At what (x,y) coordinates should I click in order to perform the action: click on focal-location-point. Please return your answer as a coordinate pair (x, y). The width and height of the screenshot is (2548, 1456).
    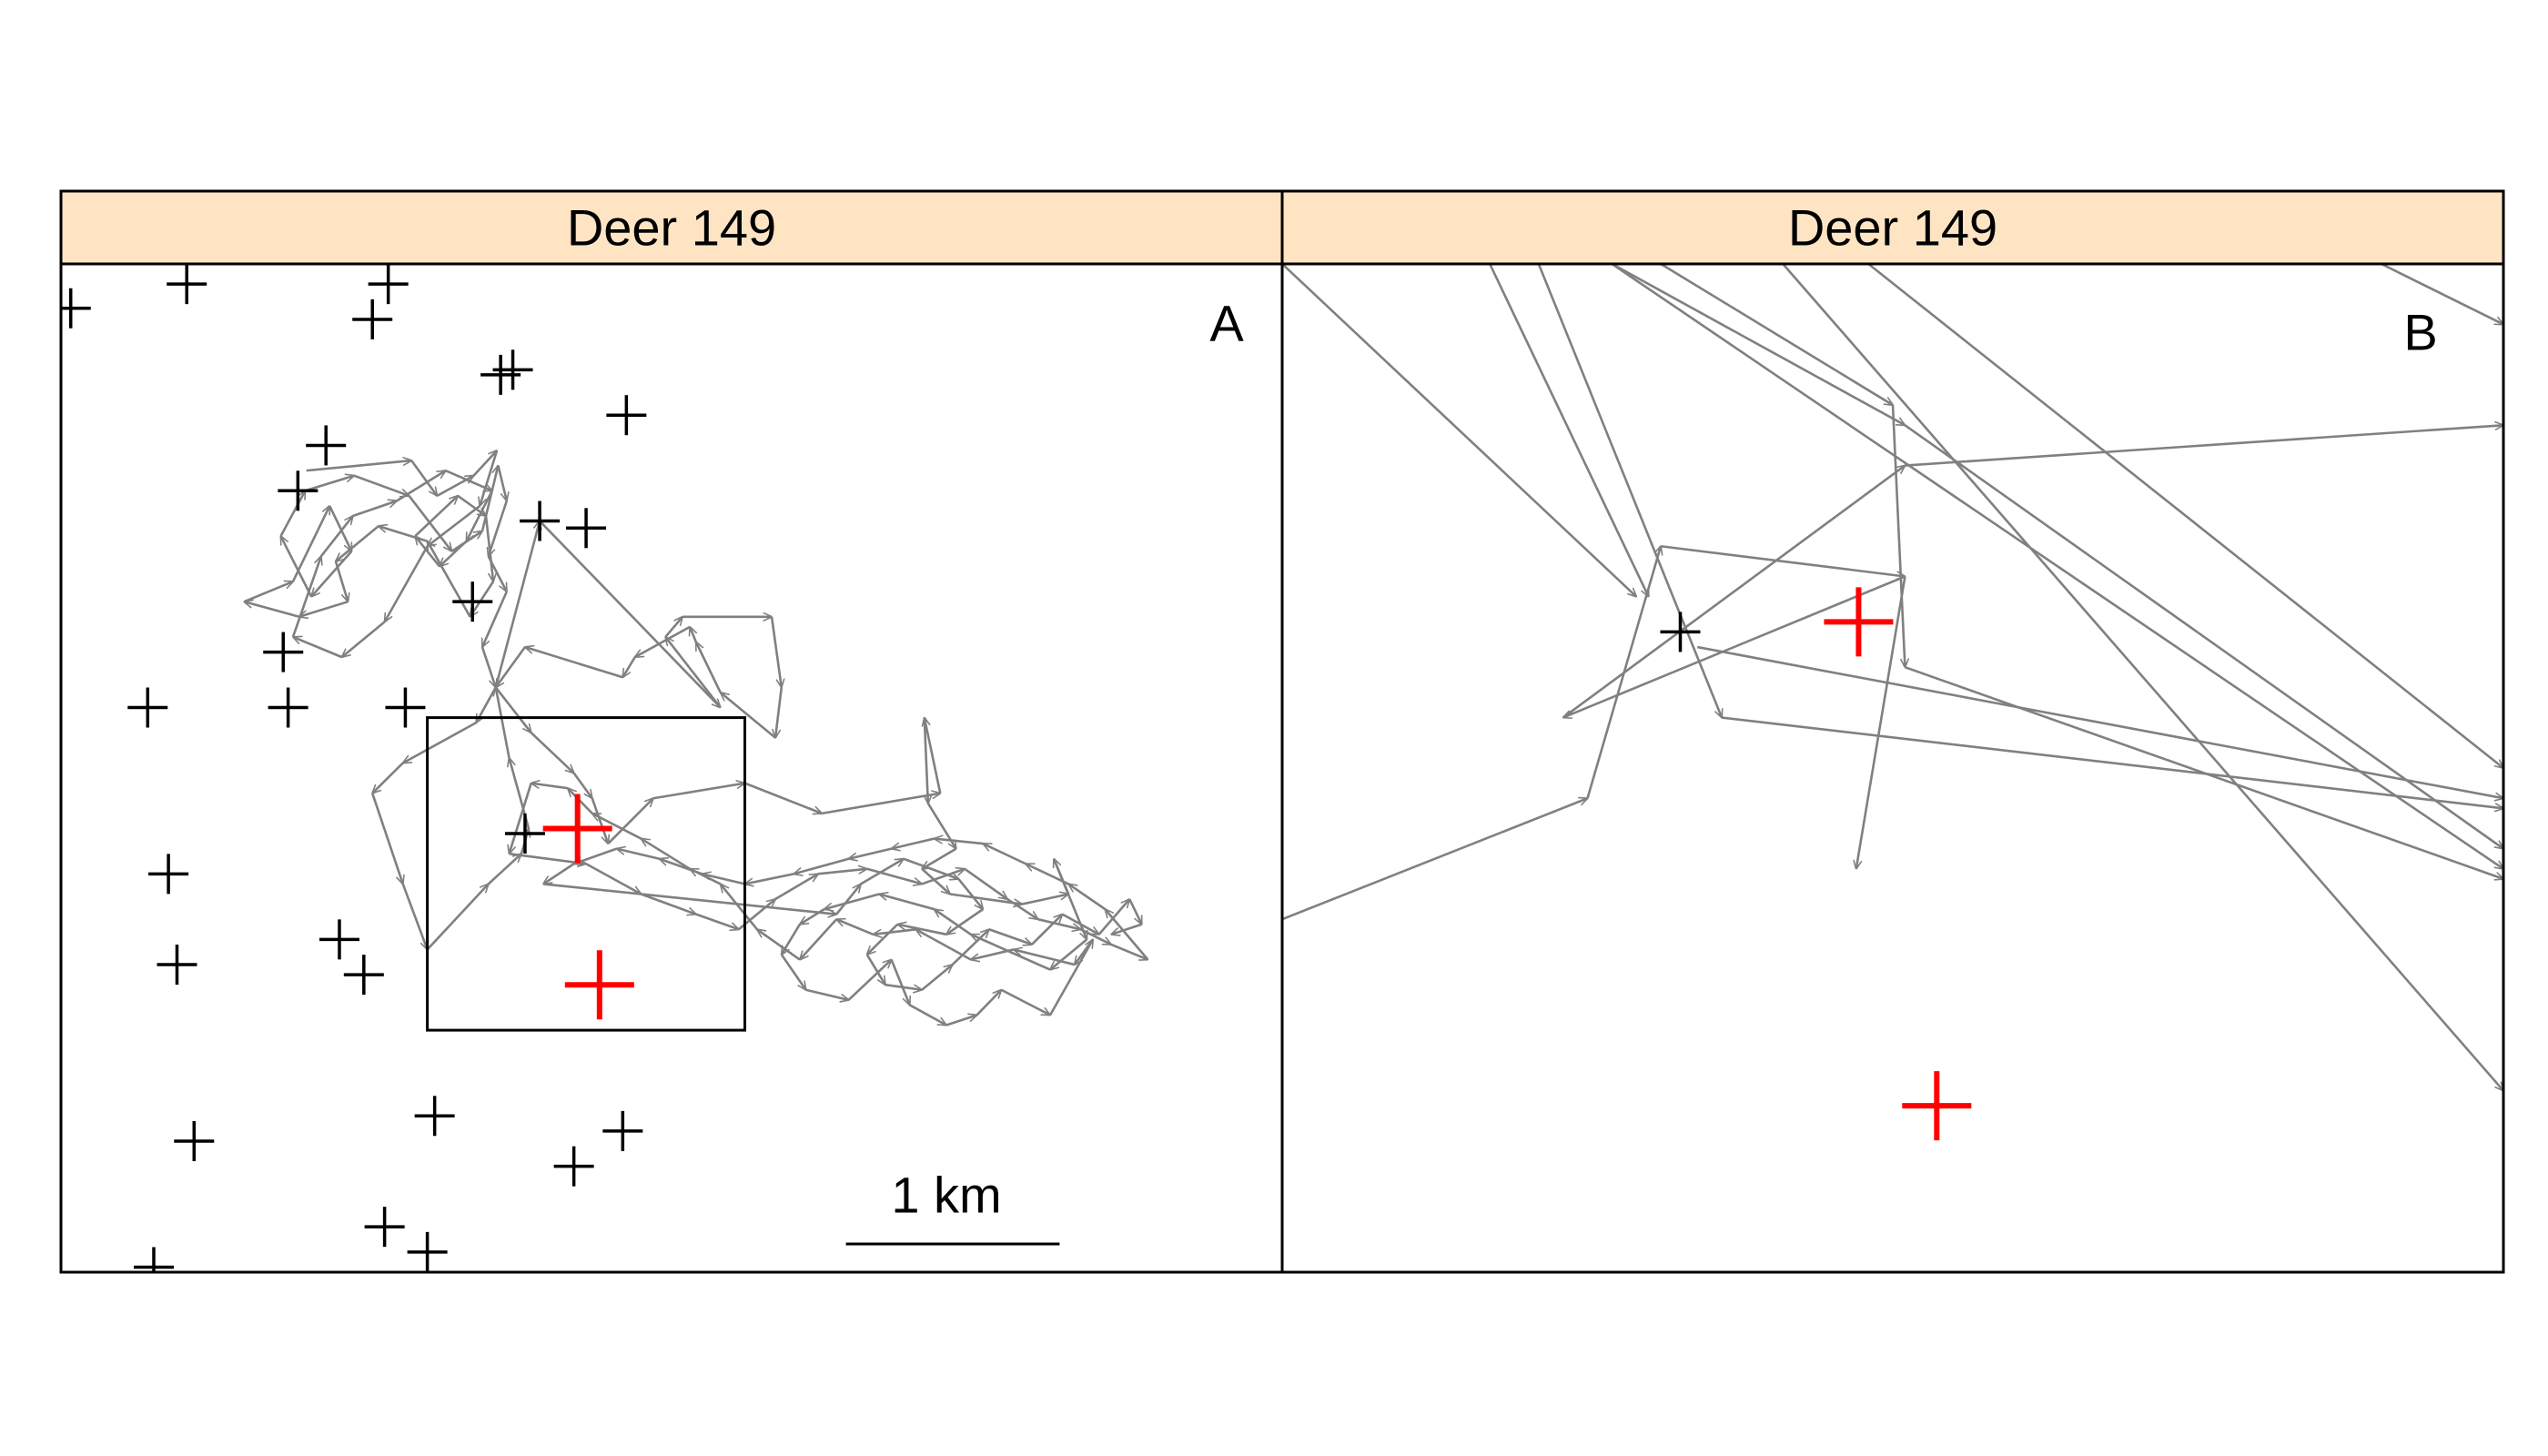
    Looking at the image, I should click on (1937, 1106).